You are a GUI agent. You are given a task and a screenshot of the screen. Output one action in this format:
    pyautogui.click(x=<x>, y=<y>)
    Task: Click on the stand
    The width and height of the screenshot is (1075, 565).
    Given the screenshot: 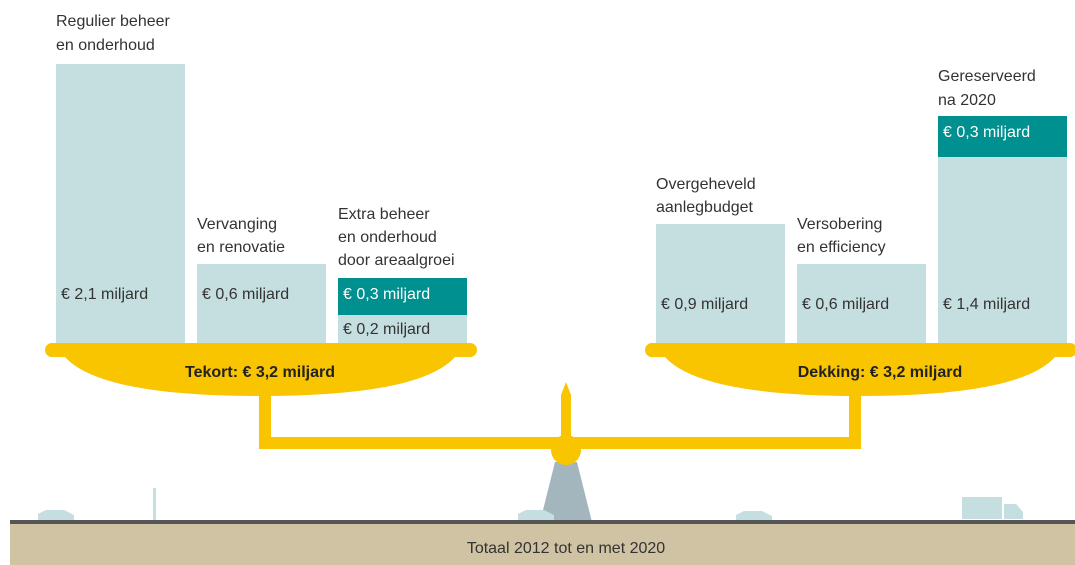 What is the action you would take?
    pyautogui.click(x=566, y=492)
    